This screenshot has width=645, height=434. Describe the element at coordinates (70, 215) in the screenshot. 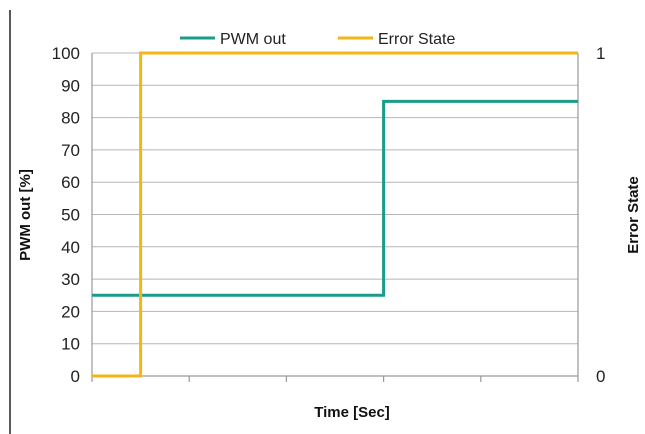

I see `y-tick-label: 50` at that location.